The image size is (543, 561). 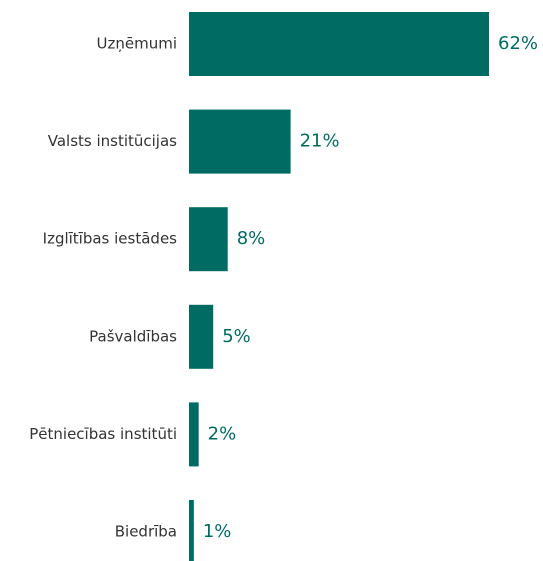 What do you see at coordinates (146, 532) in the screenshot?
I see `category-label: Biedrība` at bounding box center [146, 532].